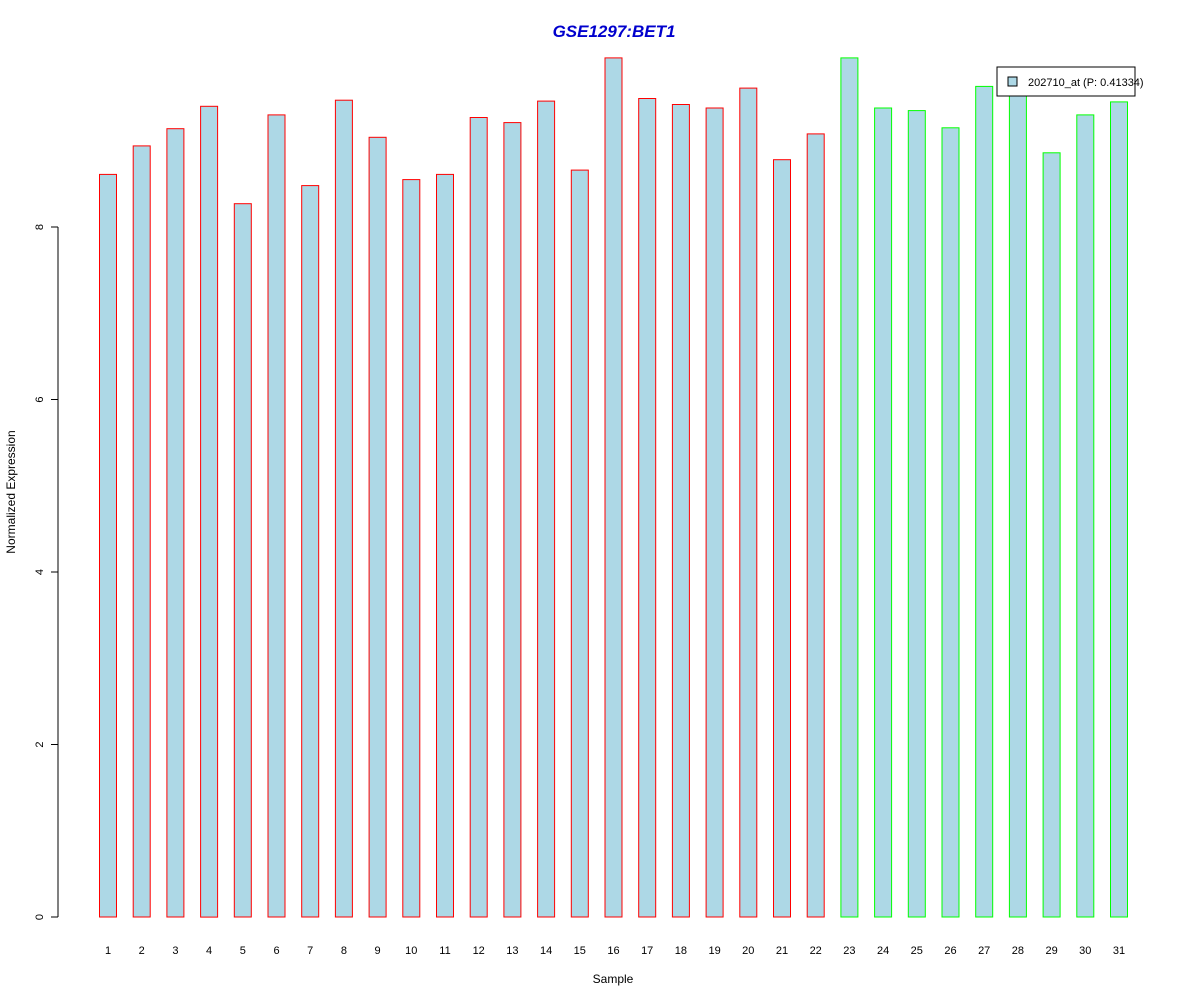 The image size is (1200, 1000). What do you see at coordinates (479, 951) in the screenshot?
I see `x-tick-label: 12` at bounding box center [479, 951].